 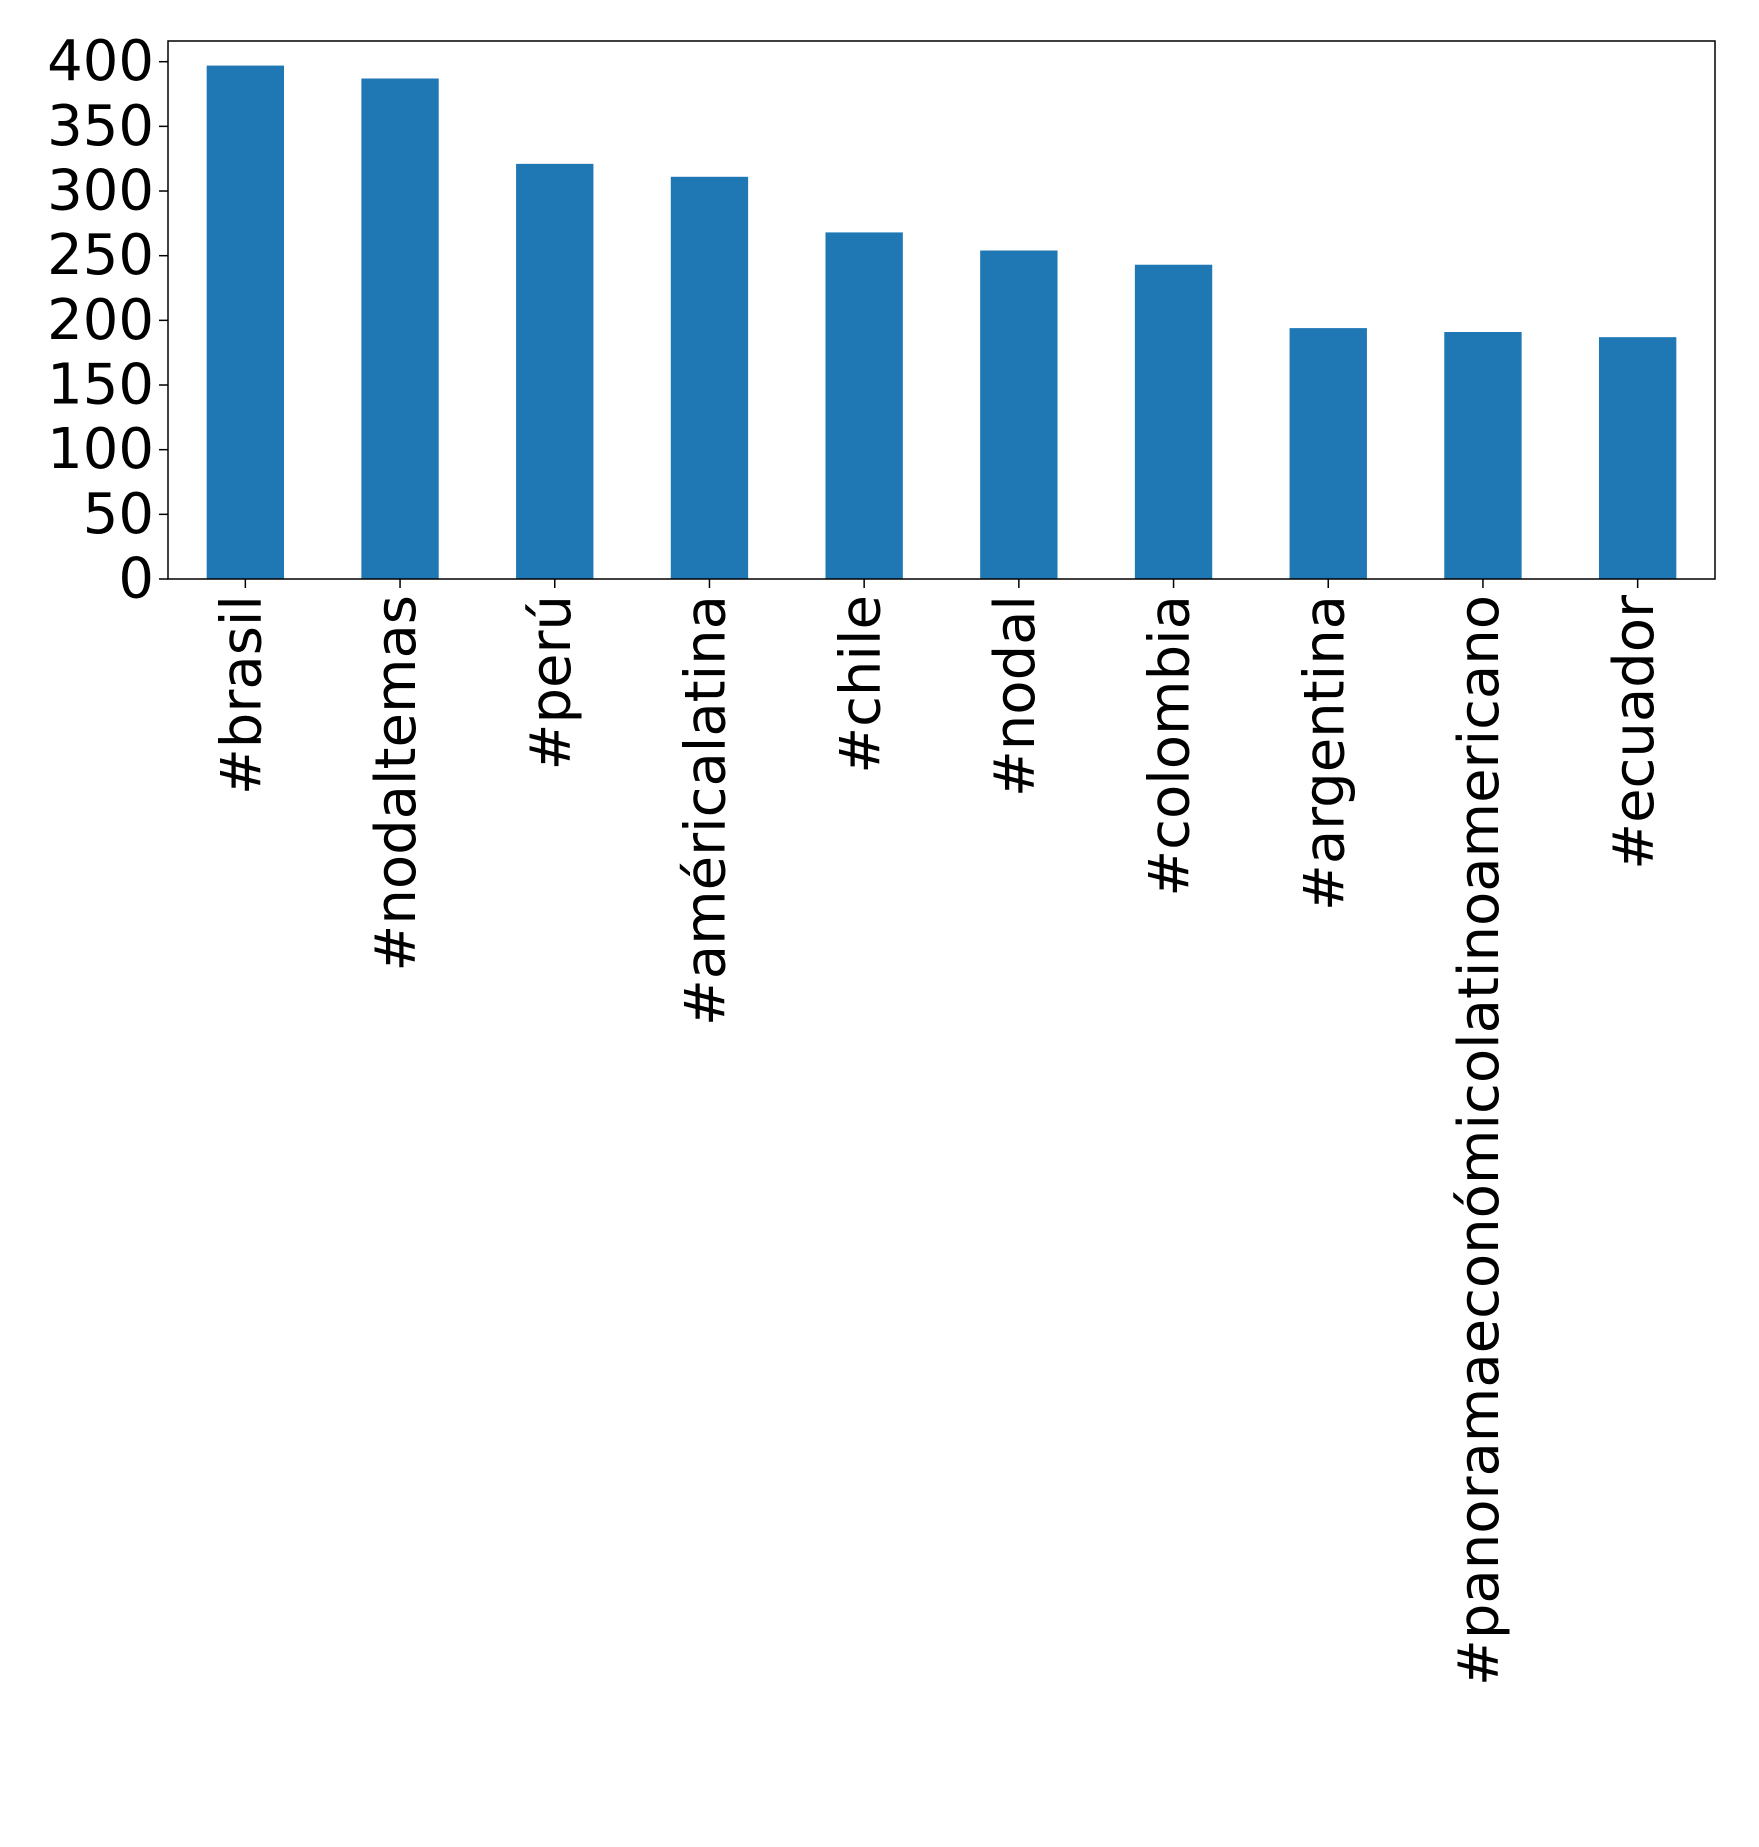 What do you see at coordinates (1634, 732) in the screenshot?
I see `x-tick-label: #ecuador` at bounding box center [1634, 732].